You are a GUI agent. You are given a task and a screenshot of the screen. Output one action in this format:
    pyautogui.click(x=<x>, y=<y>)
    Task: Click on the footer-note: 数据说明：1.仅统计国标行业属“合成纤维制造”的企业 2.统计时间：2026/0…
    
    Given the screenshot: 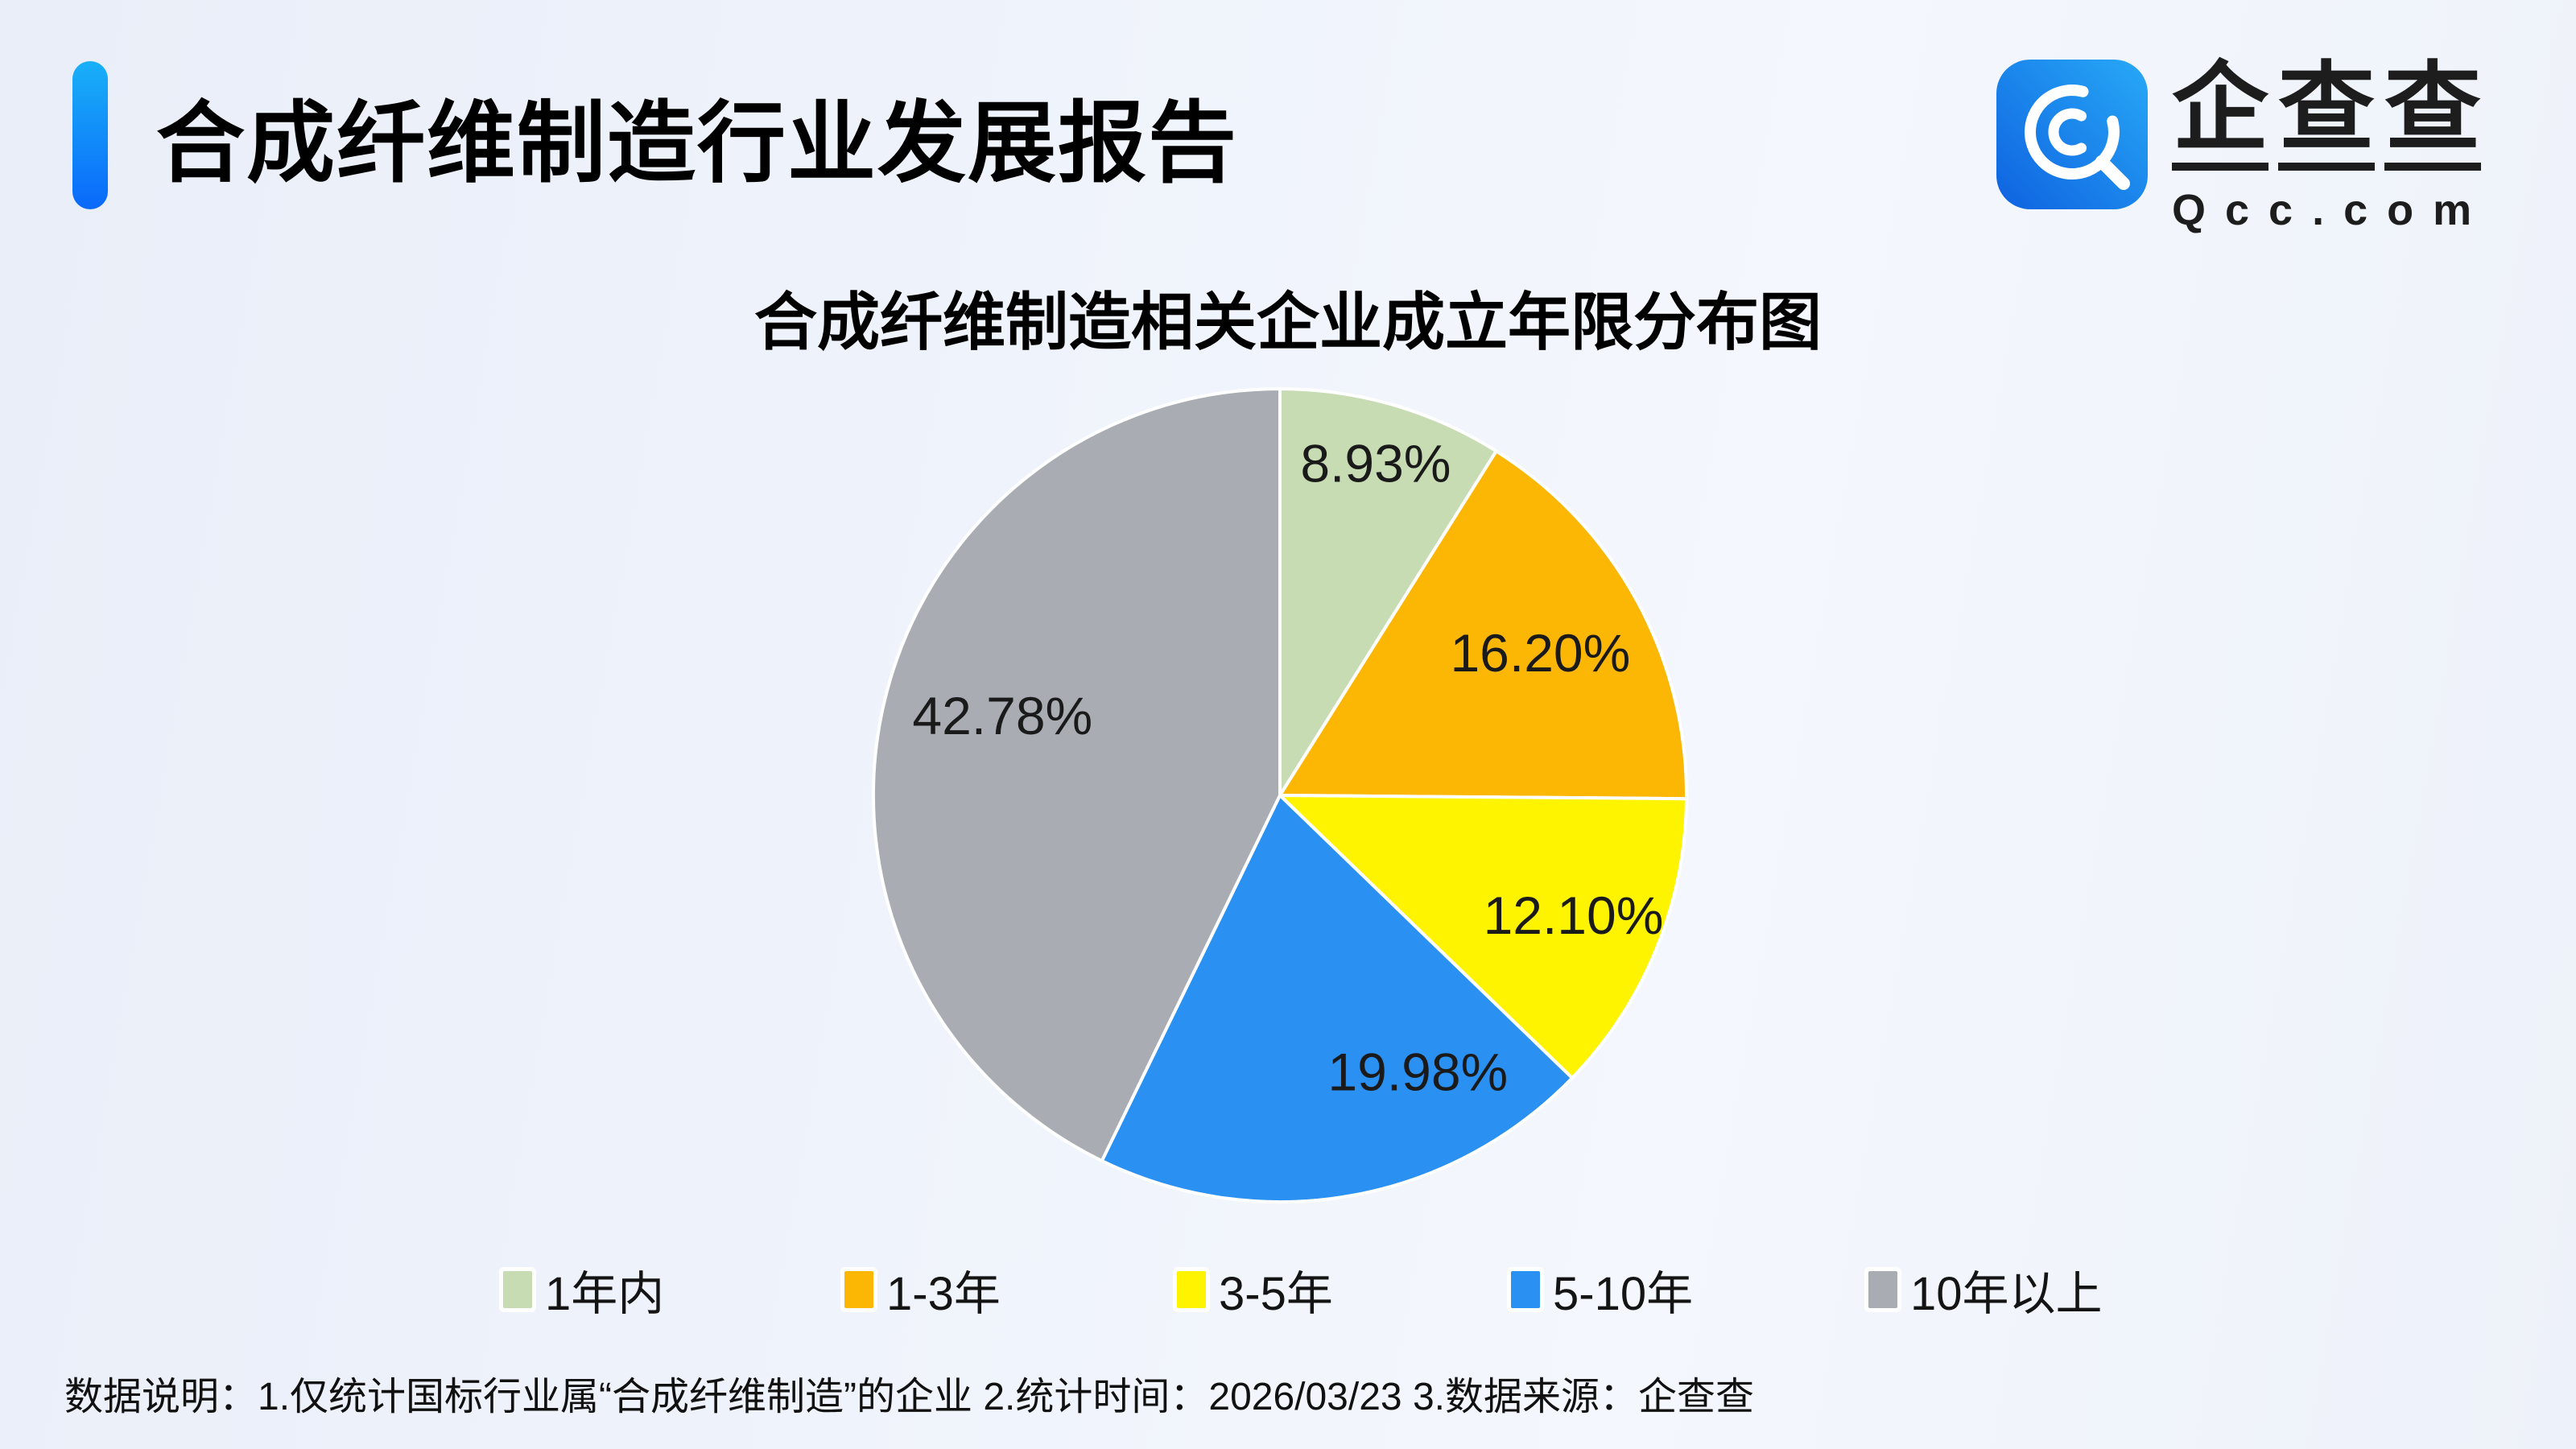 What is the action you would take?
    pyautogui.click(x=909, y=1397)
    